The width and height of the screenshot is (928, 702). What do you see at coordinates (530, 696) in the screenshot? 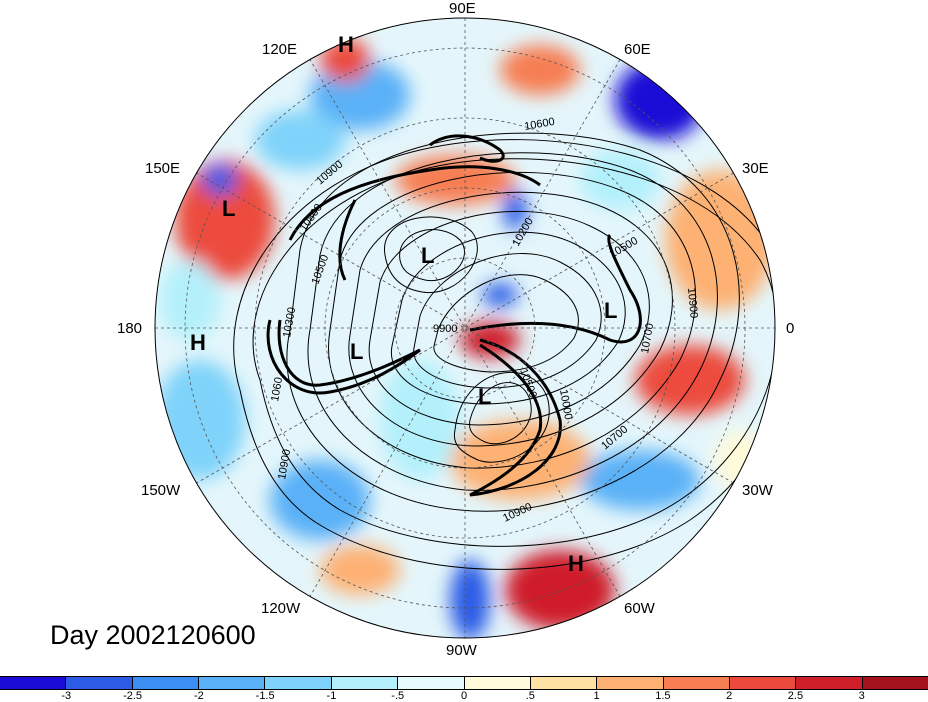
I see `colorbar-tick-label: .5` at bounding box center [530, 696].